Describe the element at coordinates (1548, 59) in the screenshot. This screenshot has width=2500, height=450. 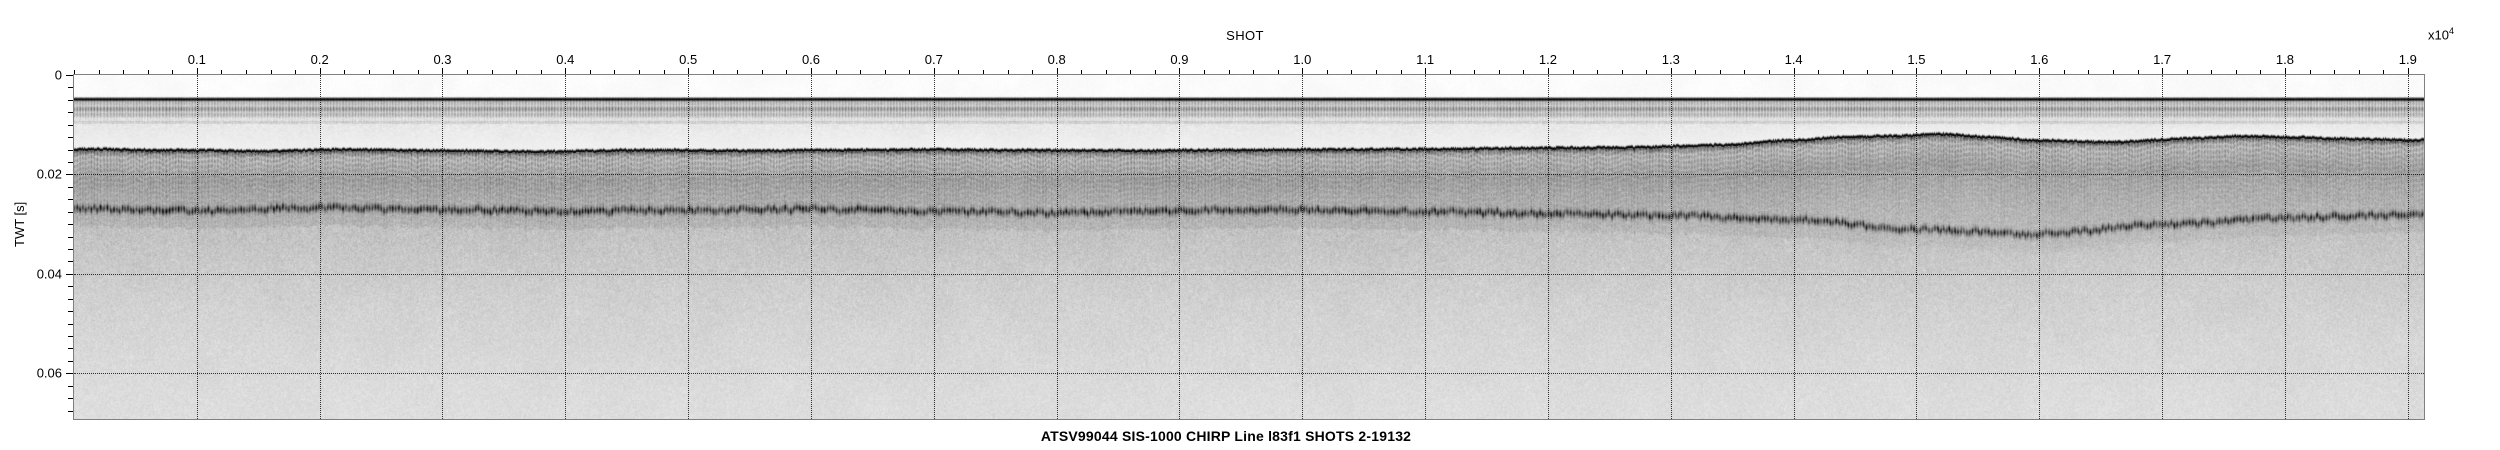
I see `x-tick-label: 1.2` at that location.